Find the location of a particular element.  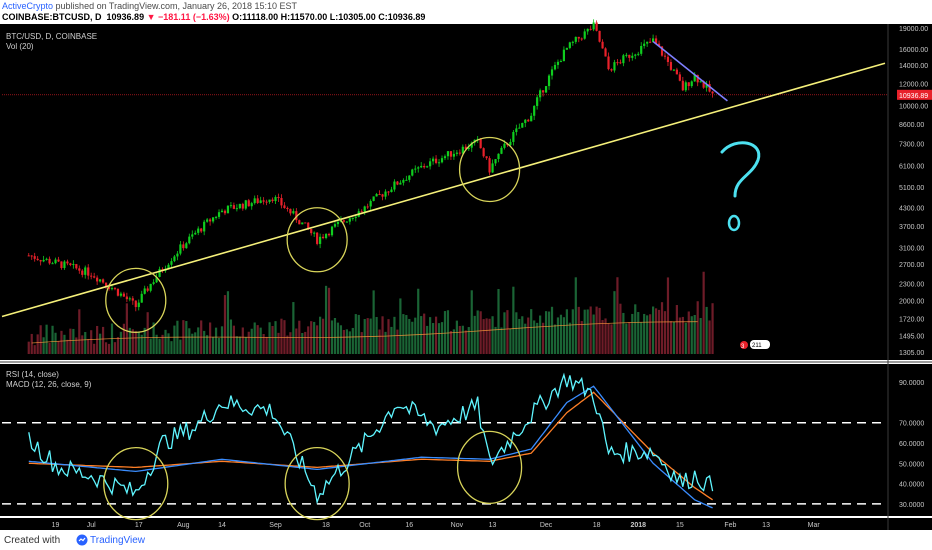

tradingview-brand: TradingView is located at coordinates (118, 540).